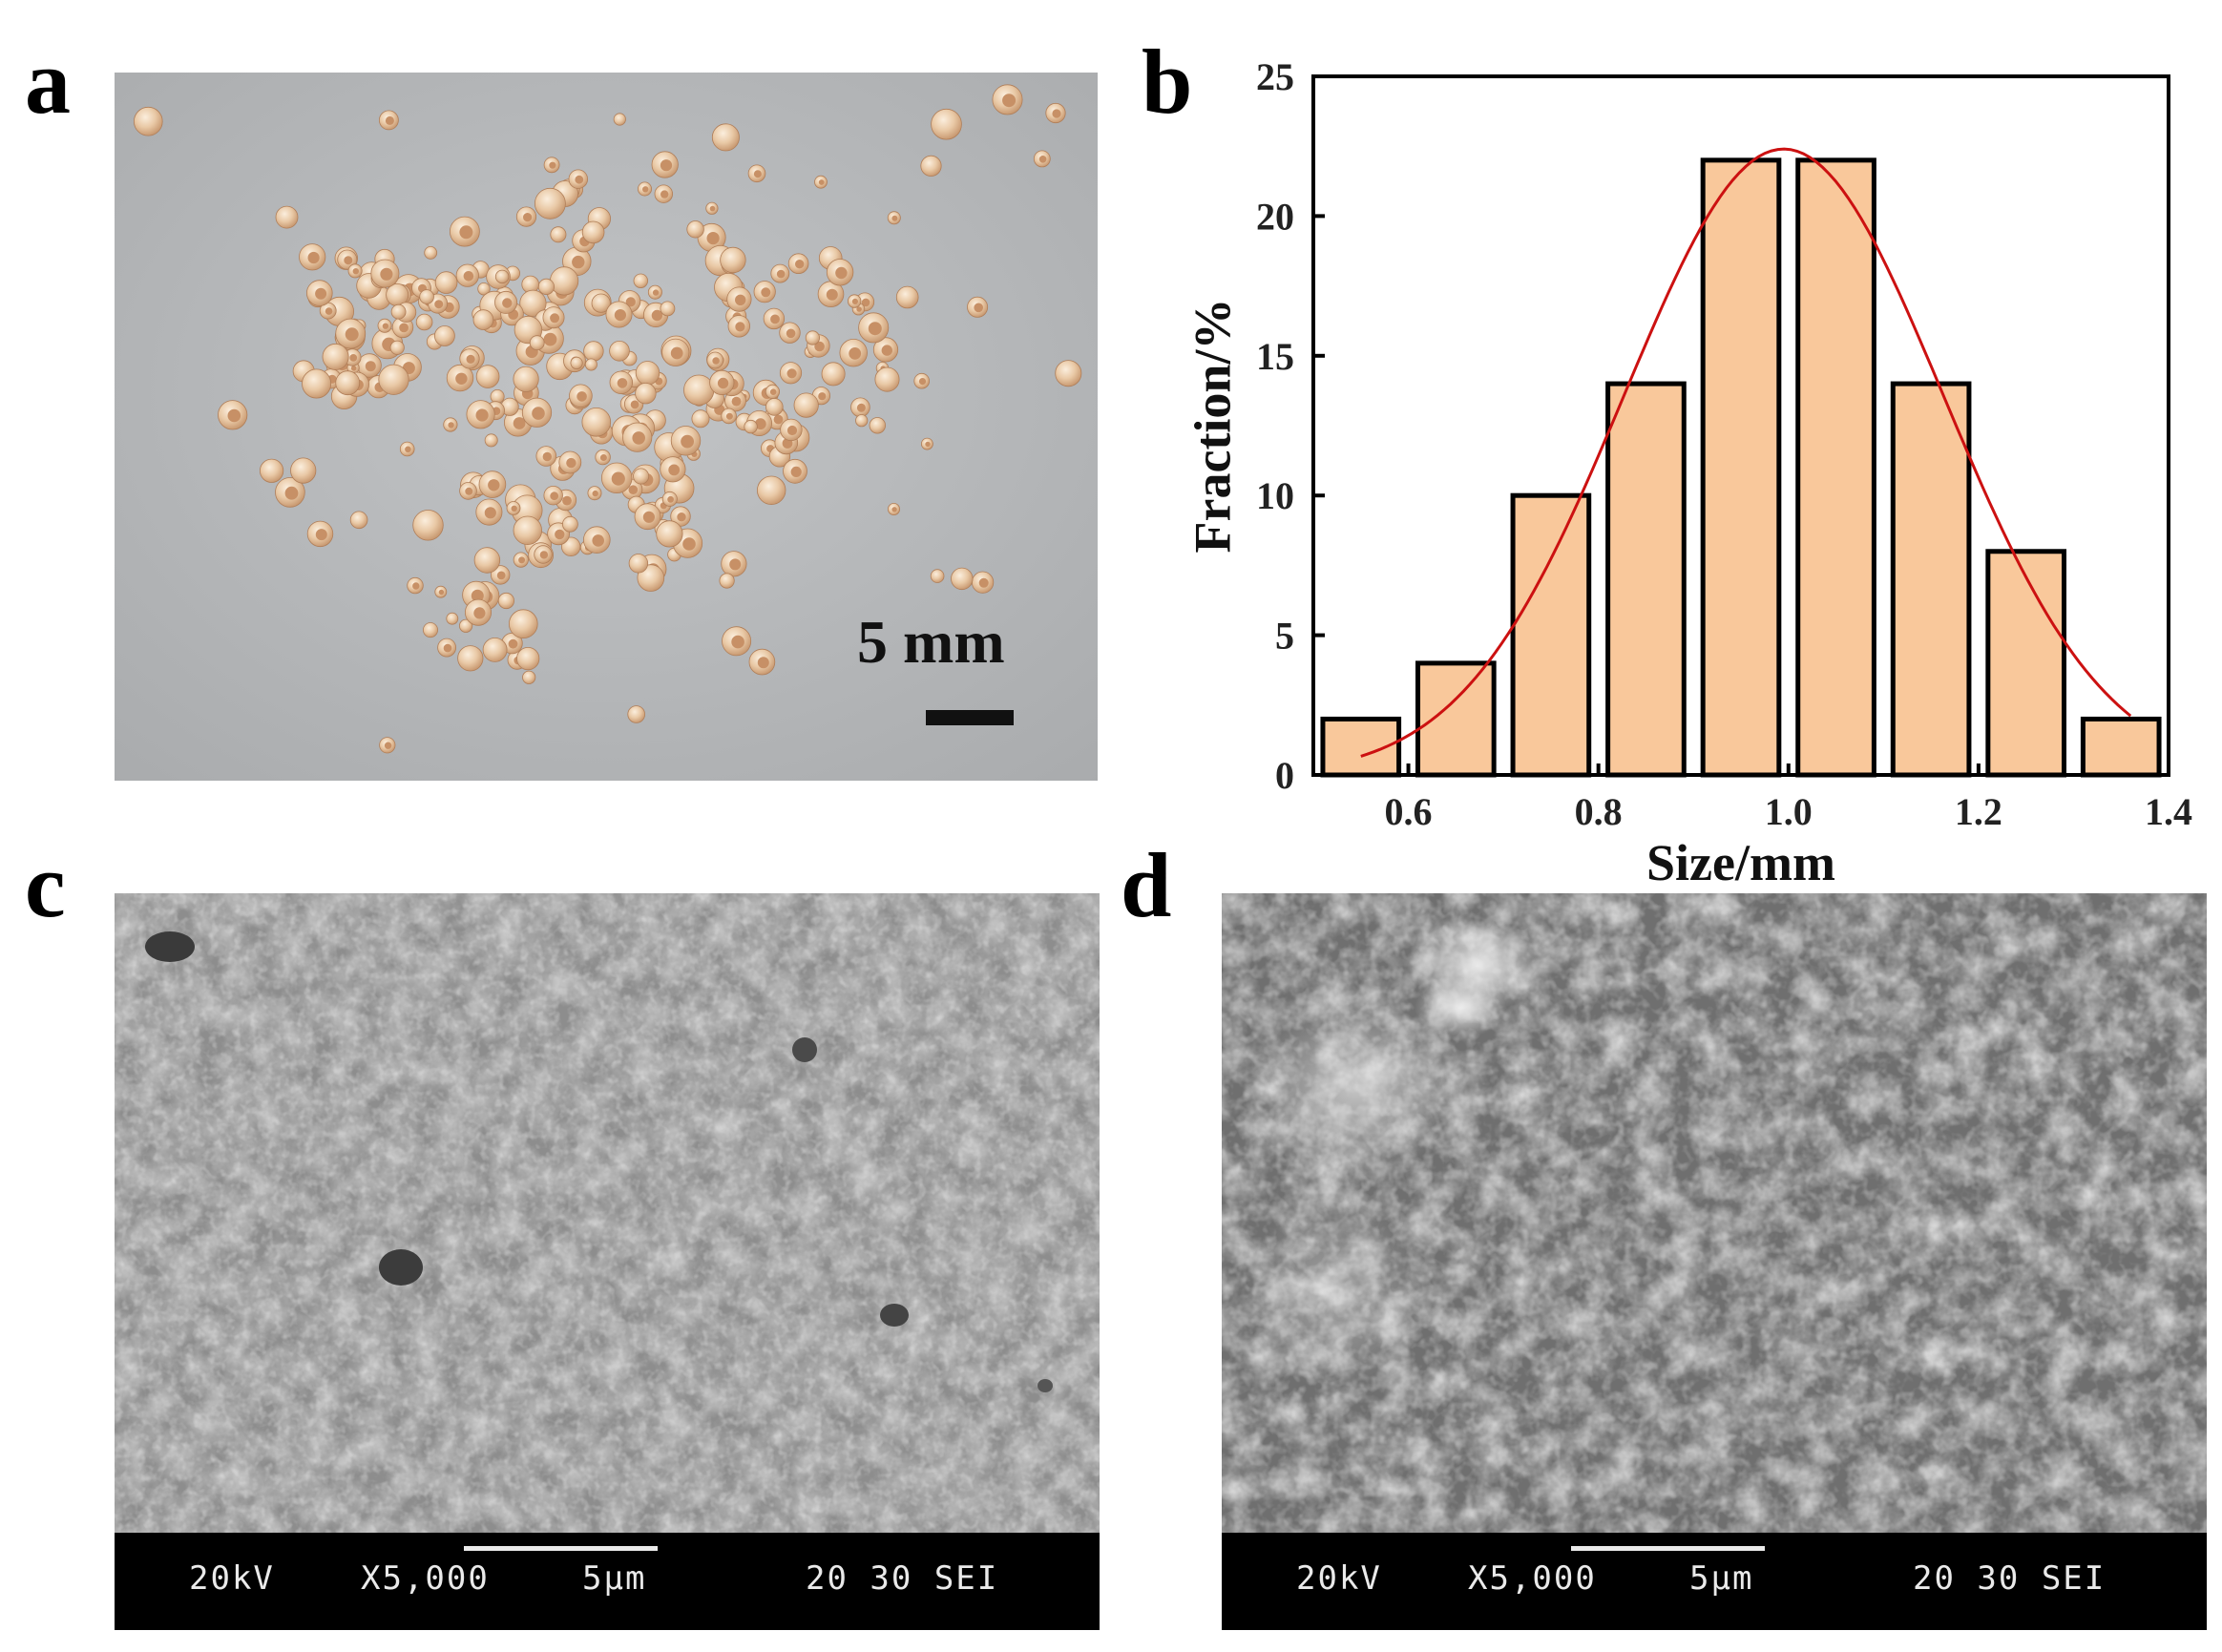 This screenshot has height=1652, width=2222. Describe the element at coordinates (48, 82) in the screenshot. I see `panel-letter-a: a` at that location.